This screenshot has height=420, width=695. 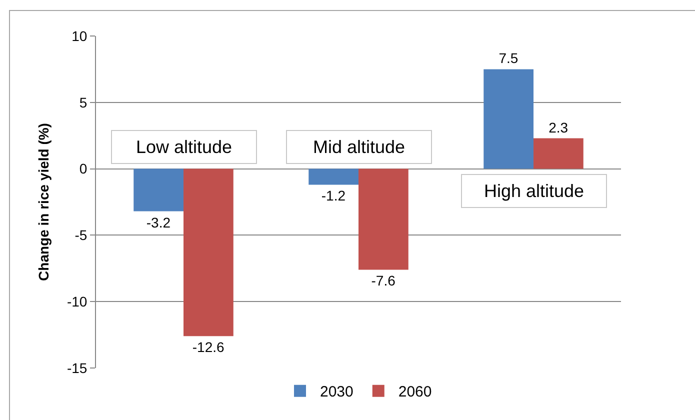 I want to click on data-label: 7.5, so click(x=508, y=58).